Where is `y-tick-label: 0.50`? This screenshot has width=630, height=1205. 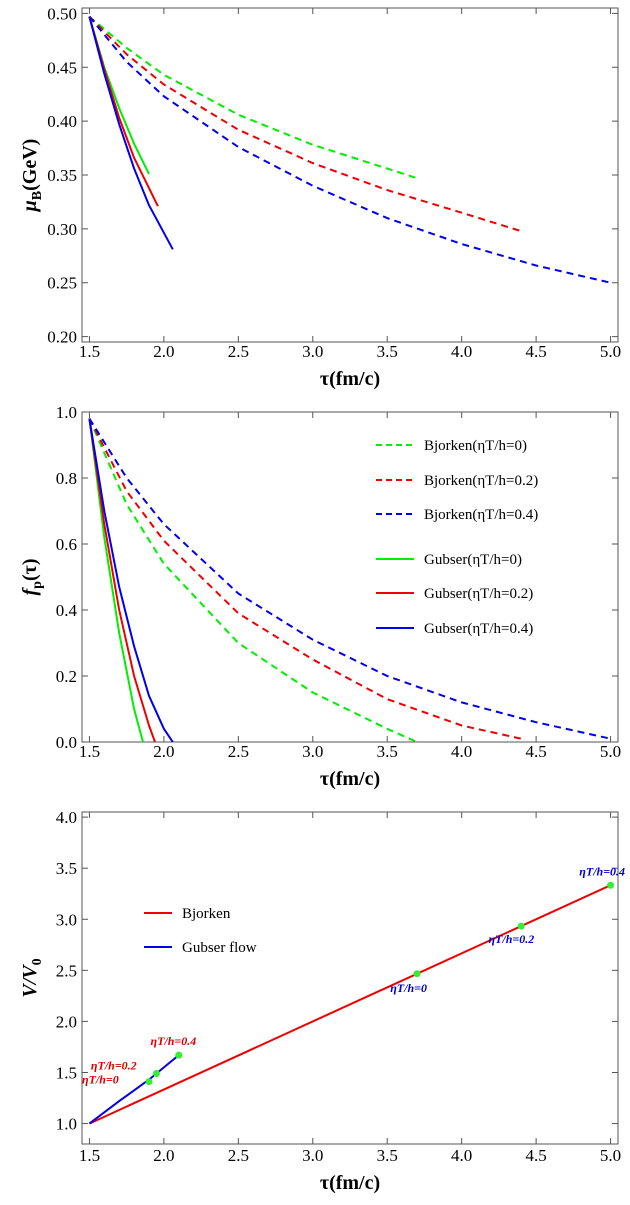 y-tick-label: 0.50 is located at coordinates (62, 13).